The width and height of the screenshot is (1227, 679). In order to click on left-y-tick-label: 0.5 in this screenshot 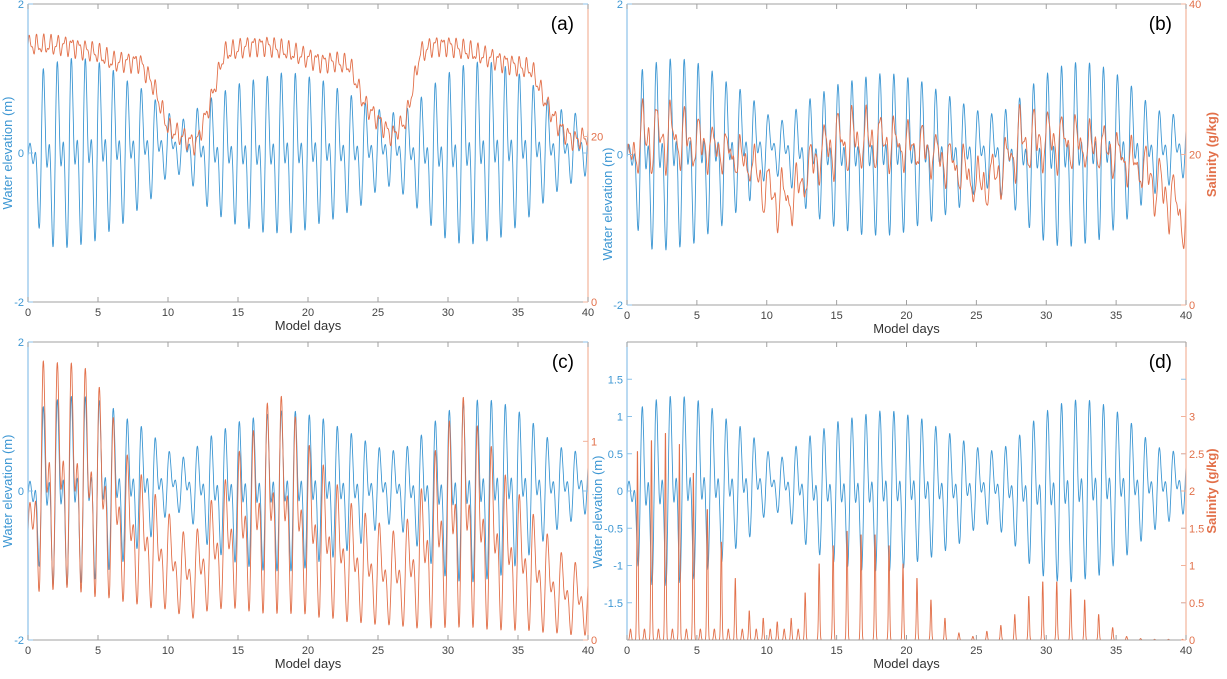, I will do `click(615, 455)`.